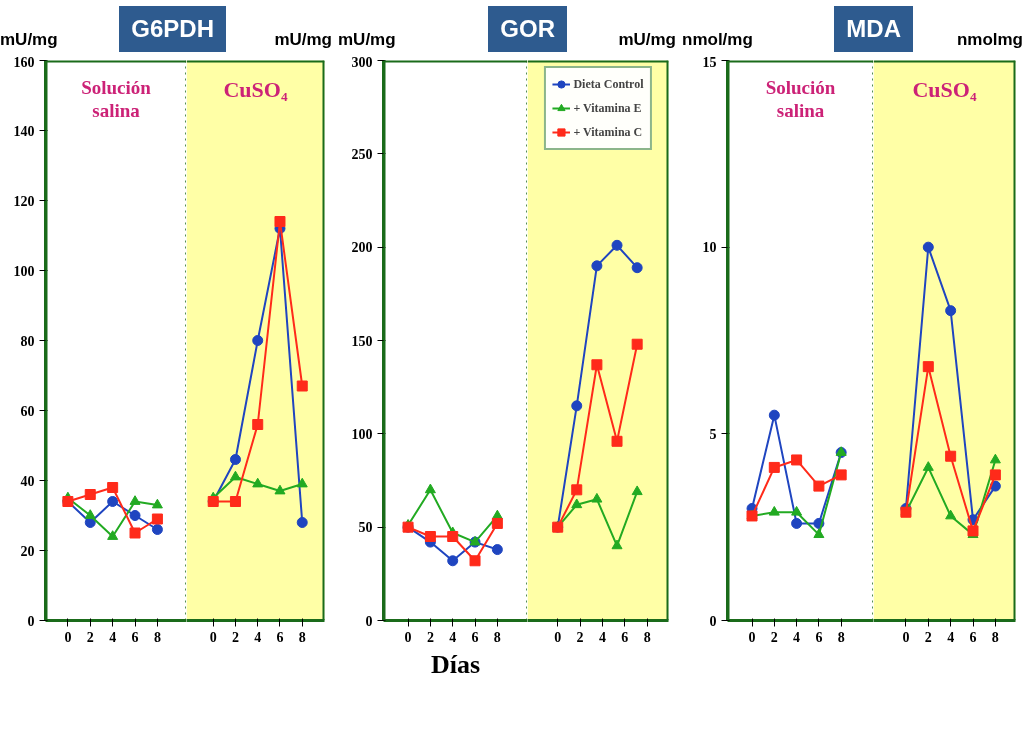 The height and width of the screenshot is (729, 1028). What do you see at coordinates (455, 664) in the screenshot?
I see `x-axis-title: Días` at bounding box center [455, 664].